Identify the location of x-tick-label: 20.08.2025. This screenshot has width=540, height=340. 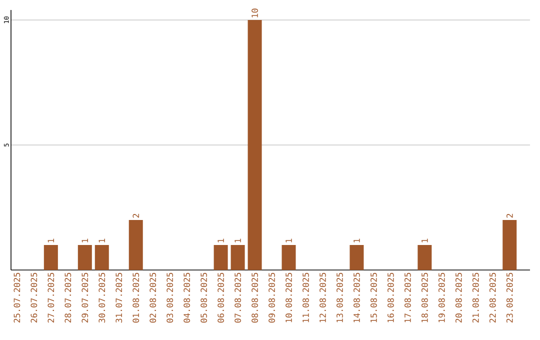
(458, 297).